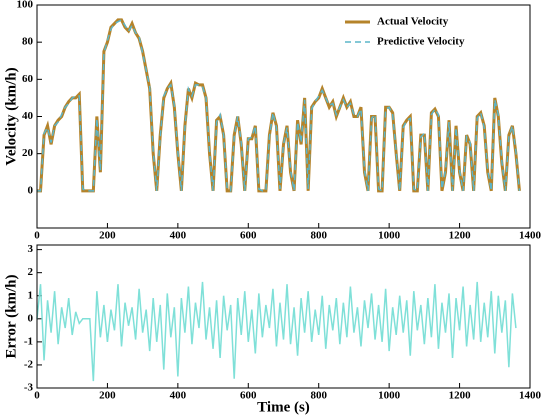  I want to click on y-axis-title: Velocity (km/h), so click(11, 116).